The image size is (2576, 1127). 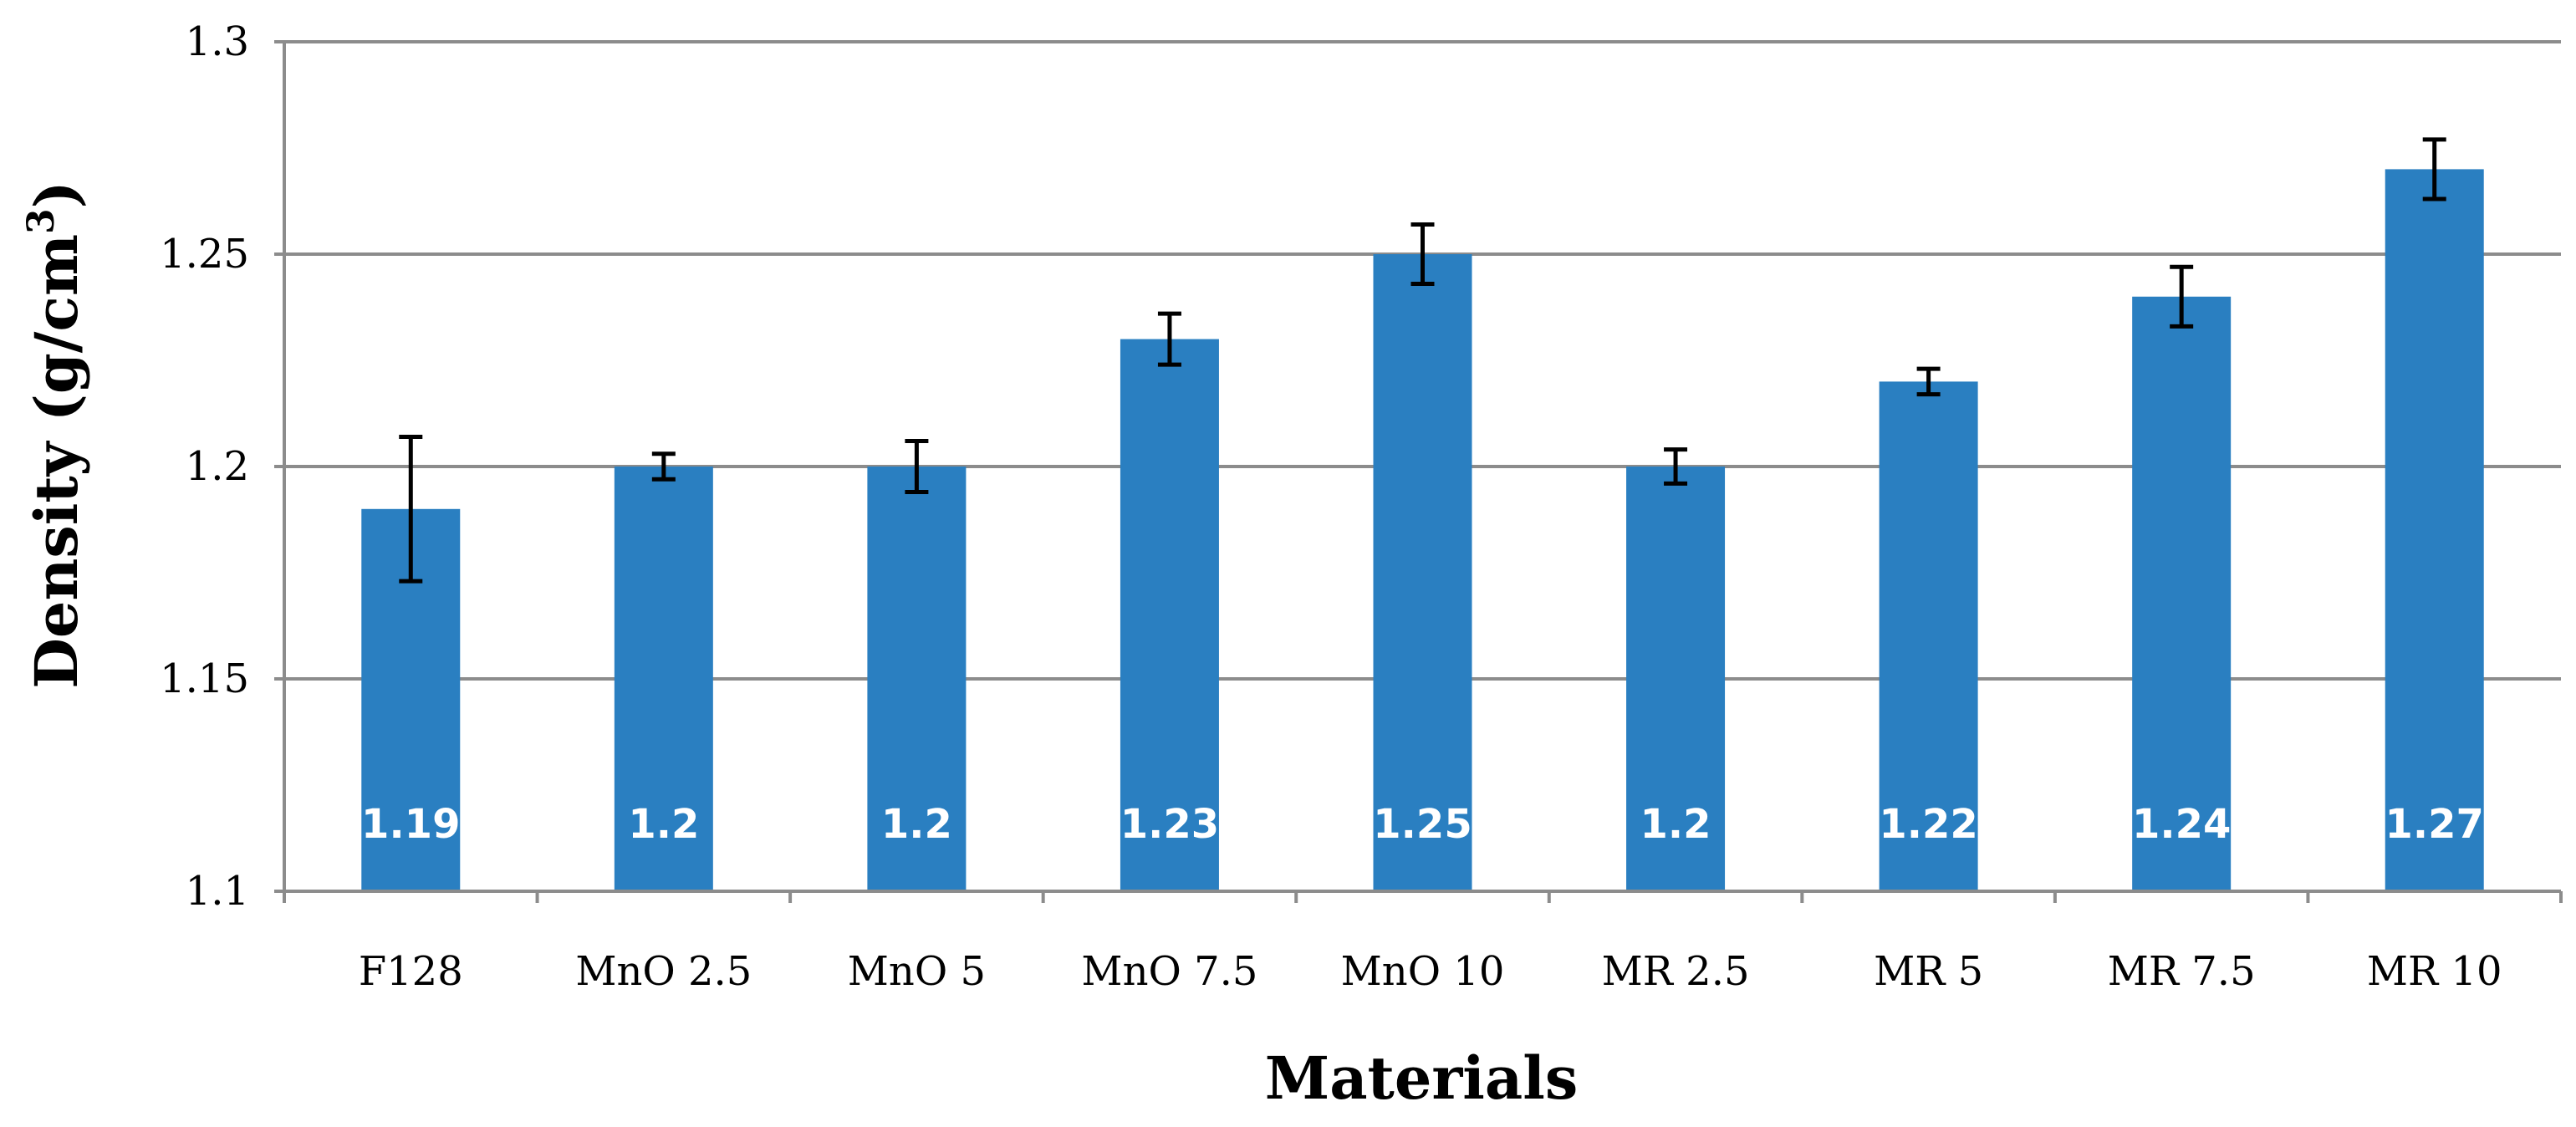 What do you see at coordinates (1928, 824) in the screenshot?
I see `data-label: 1.22` at bounding box center [1928, 824].